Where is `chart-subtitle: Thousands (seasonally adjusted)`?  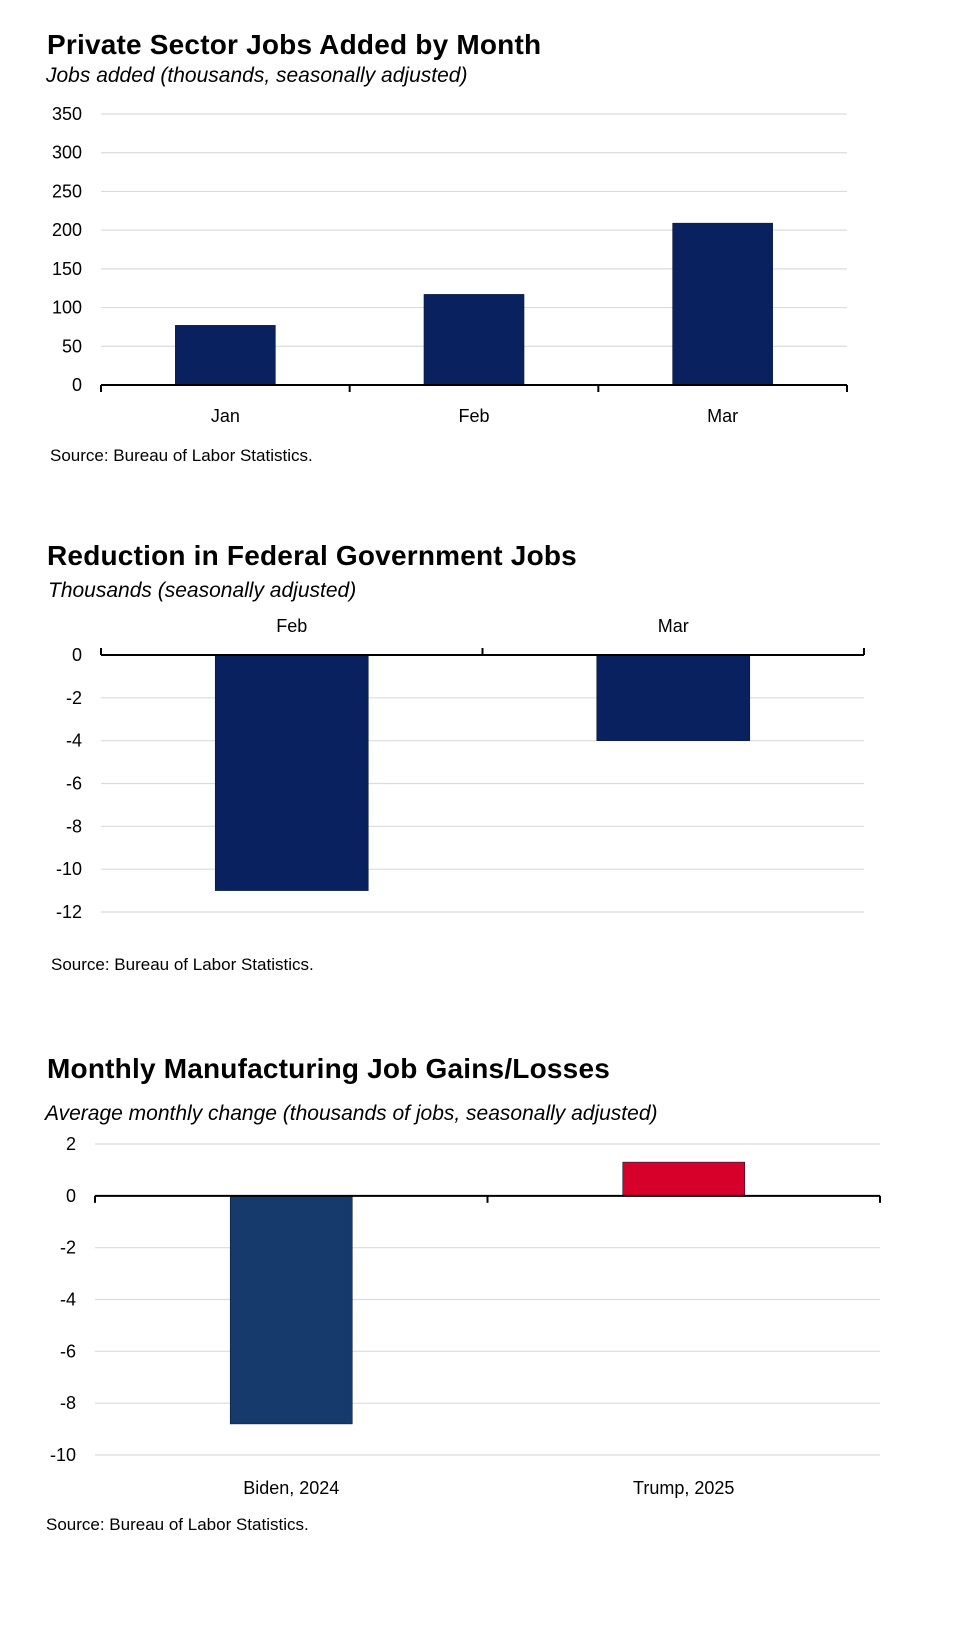
chart-subtitle: Thousands (seasonally adjusted) is located at coordinates (202, 590).